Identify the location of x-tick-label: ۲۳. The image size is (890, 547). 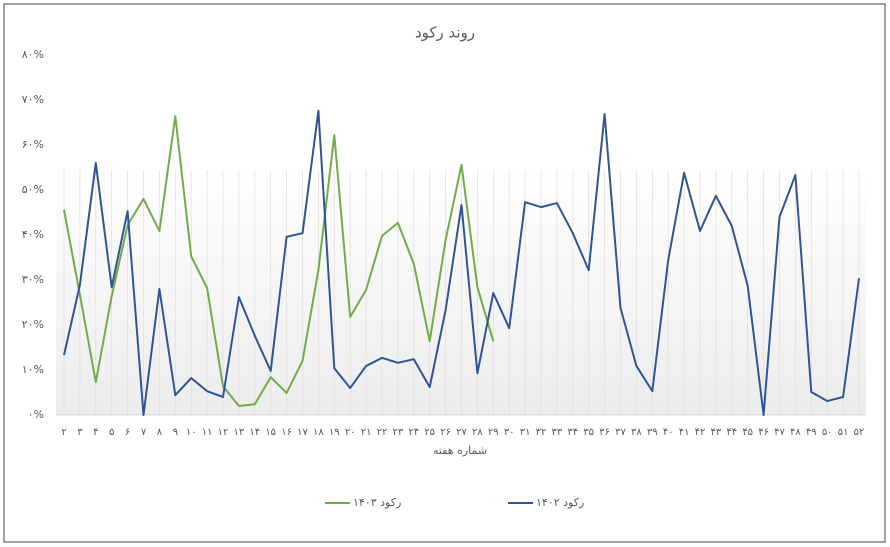
(398, 432).